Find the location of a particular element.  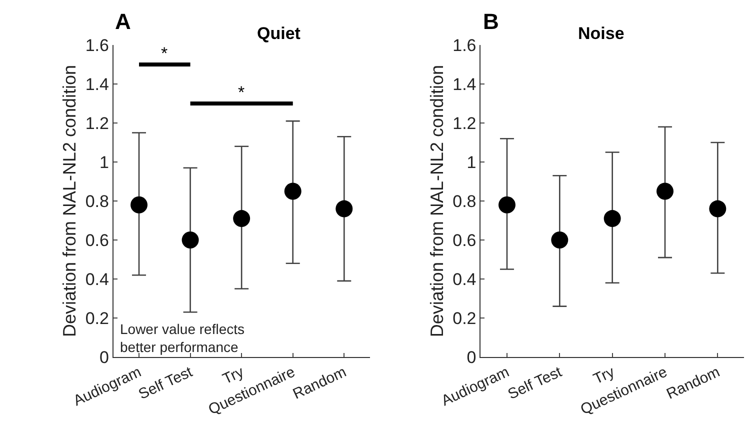

text: B is located at coordinates (491, 21).